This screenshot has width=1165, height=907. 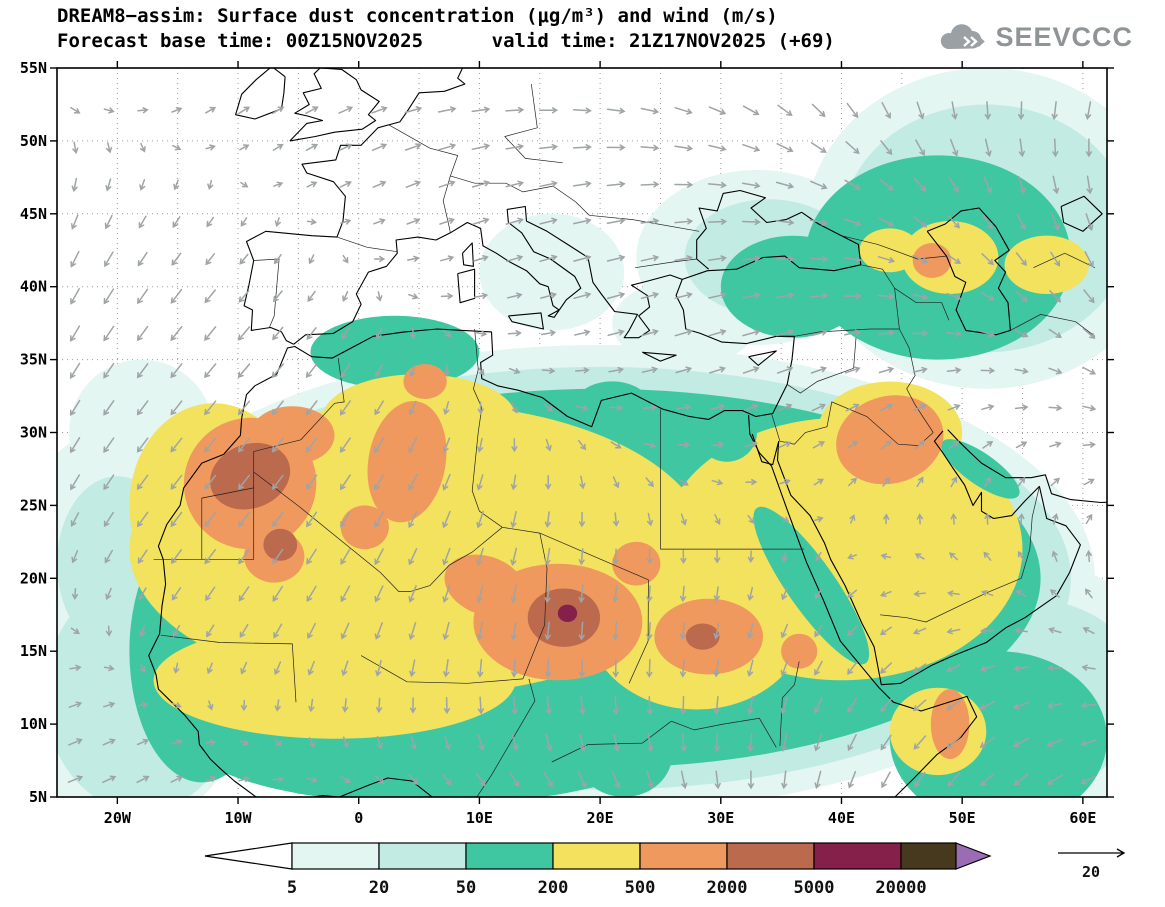 What do you see at coordinates (1082, 818) in the screenshot?
I see `x-axis-tick-label: 60E` at bounding box center [1082, 818].